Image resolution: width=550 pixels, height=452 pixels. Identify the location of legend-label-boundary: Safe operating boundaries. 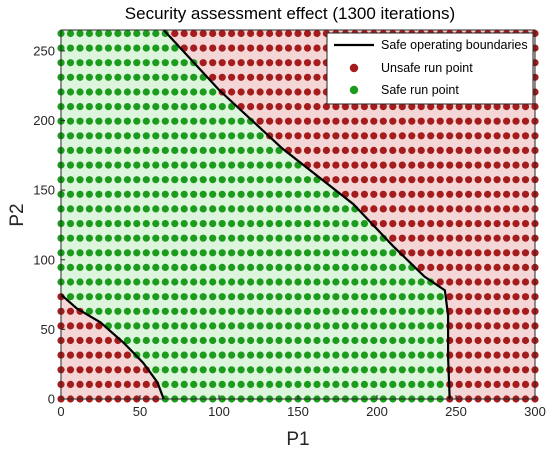
(454, 45).